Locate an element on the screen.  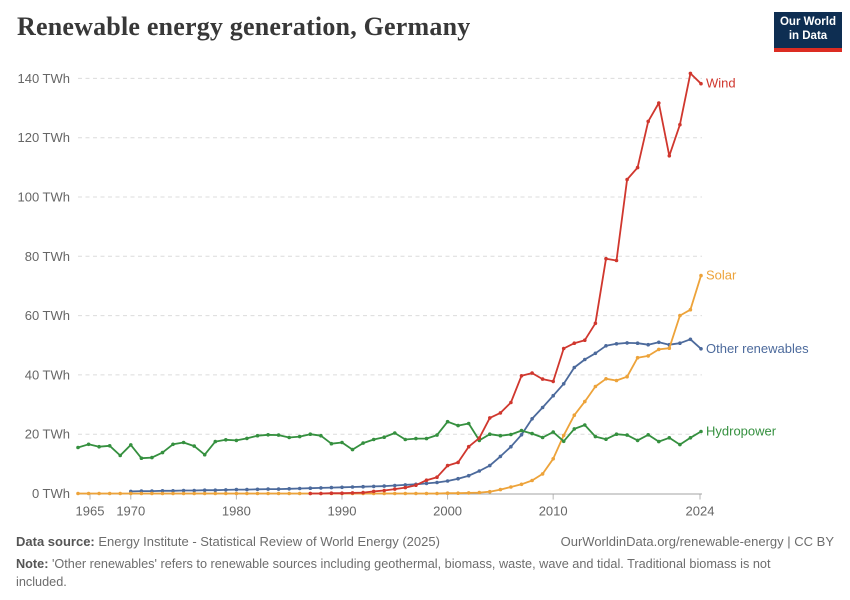
y-axis-label-80: 80 TWh is located at coordinates (47, 256).